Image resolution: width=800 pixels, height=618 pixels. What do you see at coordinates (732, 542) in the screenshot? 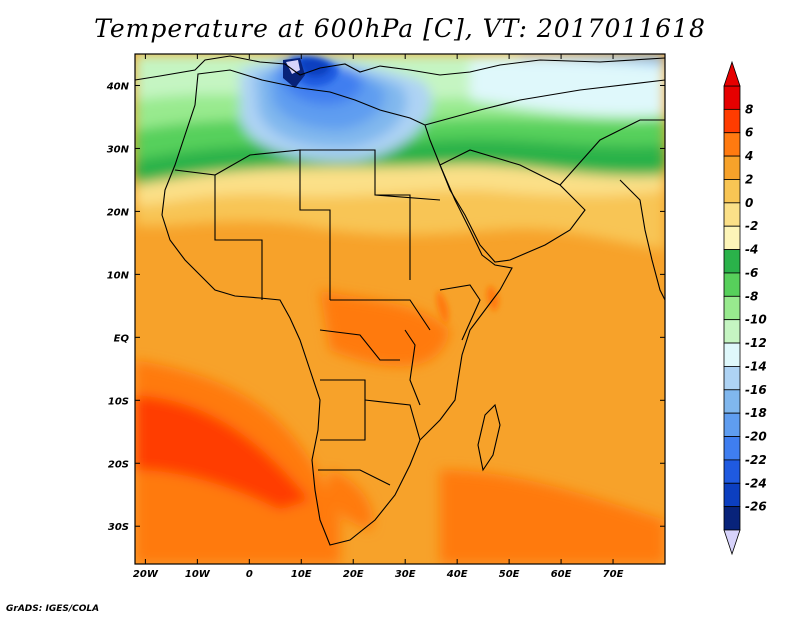
I see `colorbar-bottom-arrow` at bounding box center [732, 542].